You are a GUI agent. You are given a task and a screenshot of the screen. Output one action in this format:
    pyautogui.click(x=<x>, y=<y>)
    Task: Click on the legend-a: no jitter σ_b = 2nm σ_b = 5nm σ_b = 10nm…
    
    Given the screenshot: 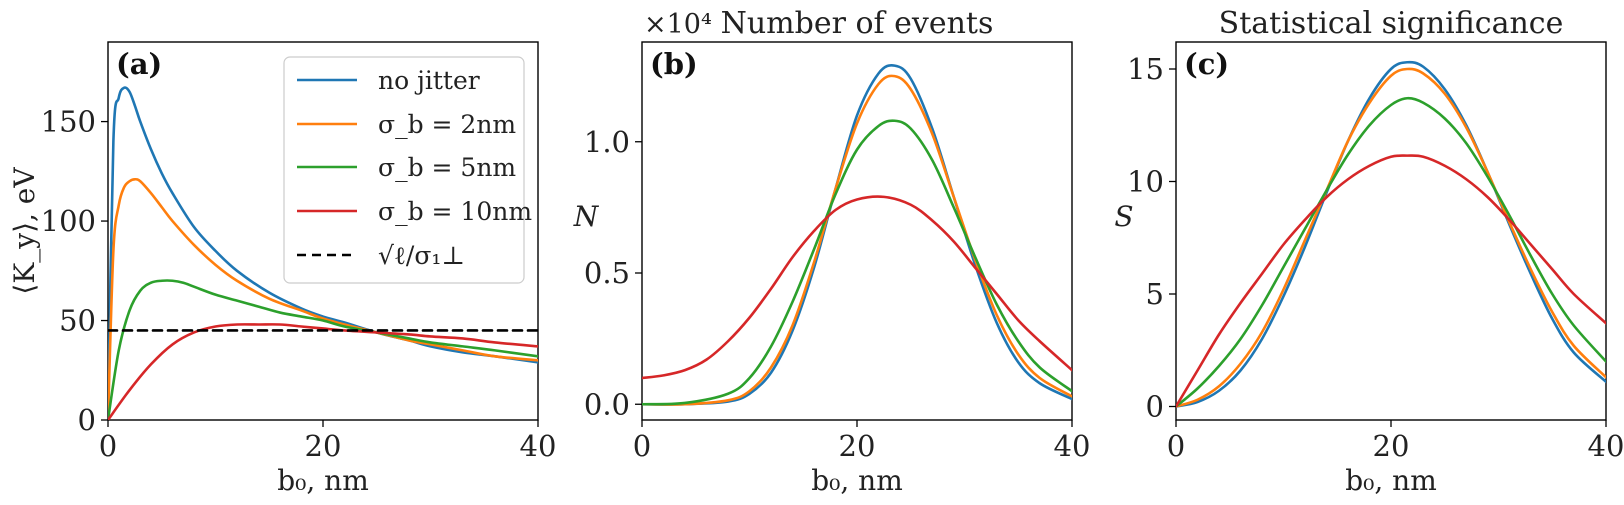 What is the action you would take?
    pyautogui.click(x=407, y=170)
    